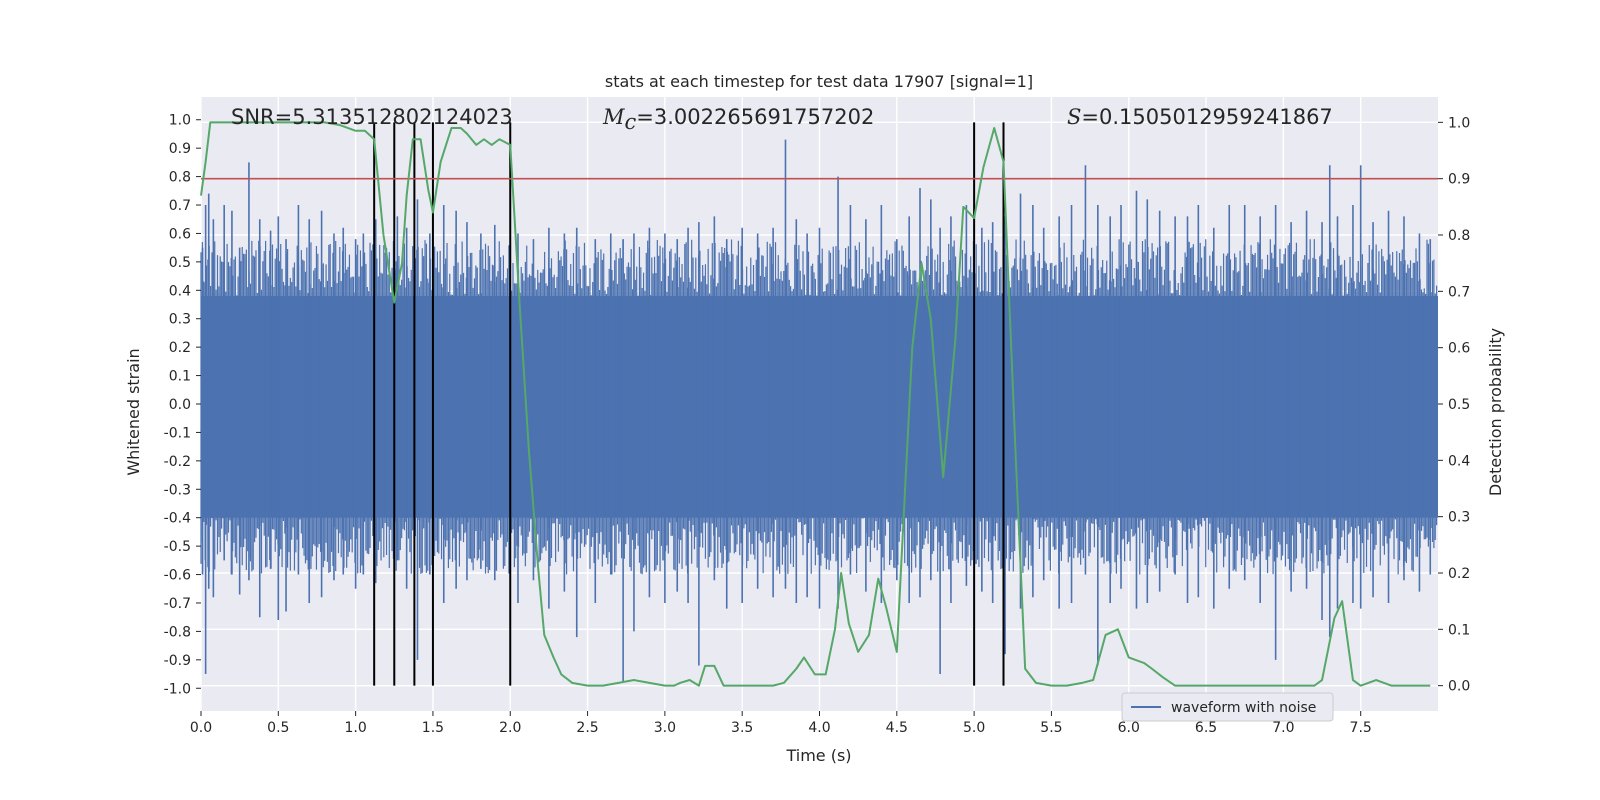 This screenshot has width=1600, height=800. I want to click on x-tick-label: 2.0, so click(510, 728).